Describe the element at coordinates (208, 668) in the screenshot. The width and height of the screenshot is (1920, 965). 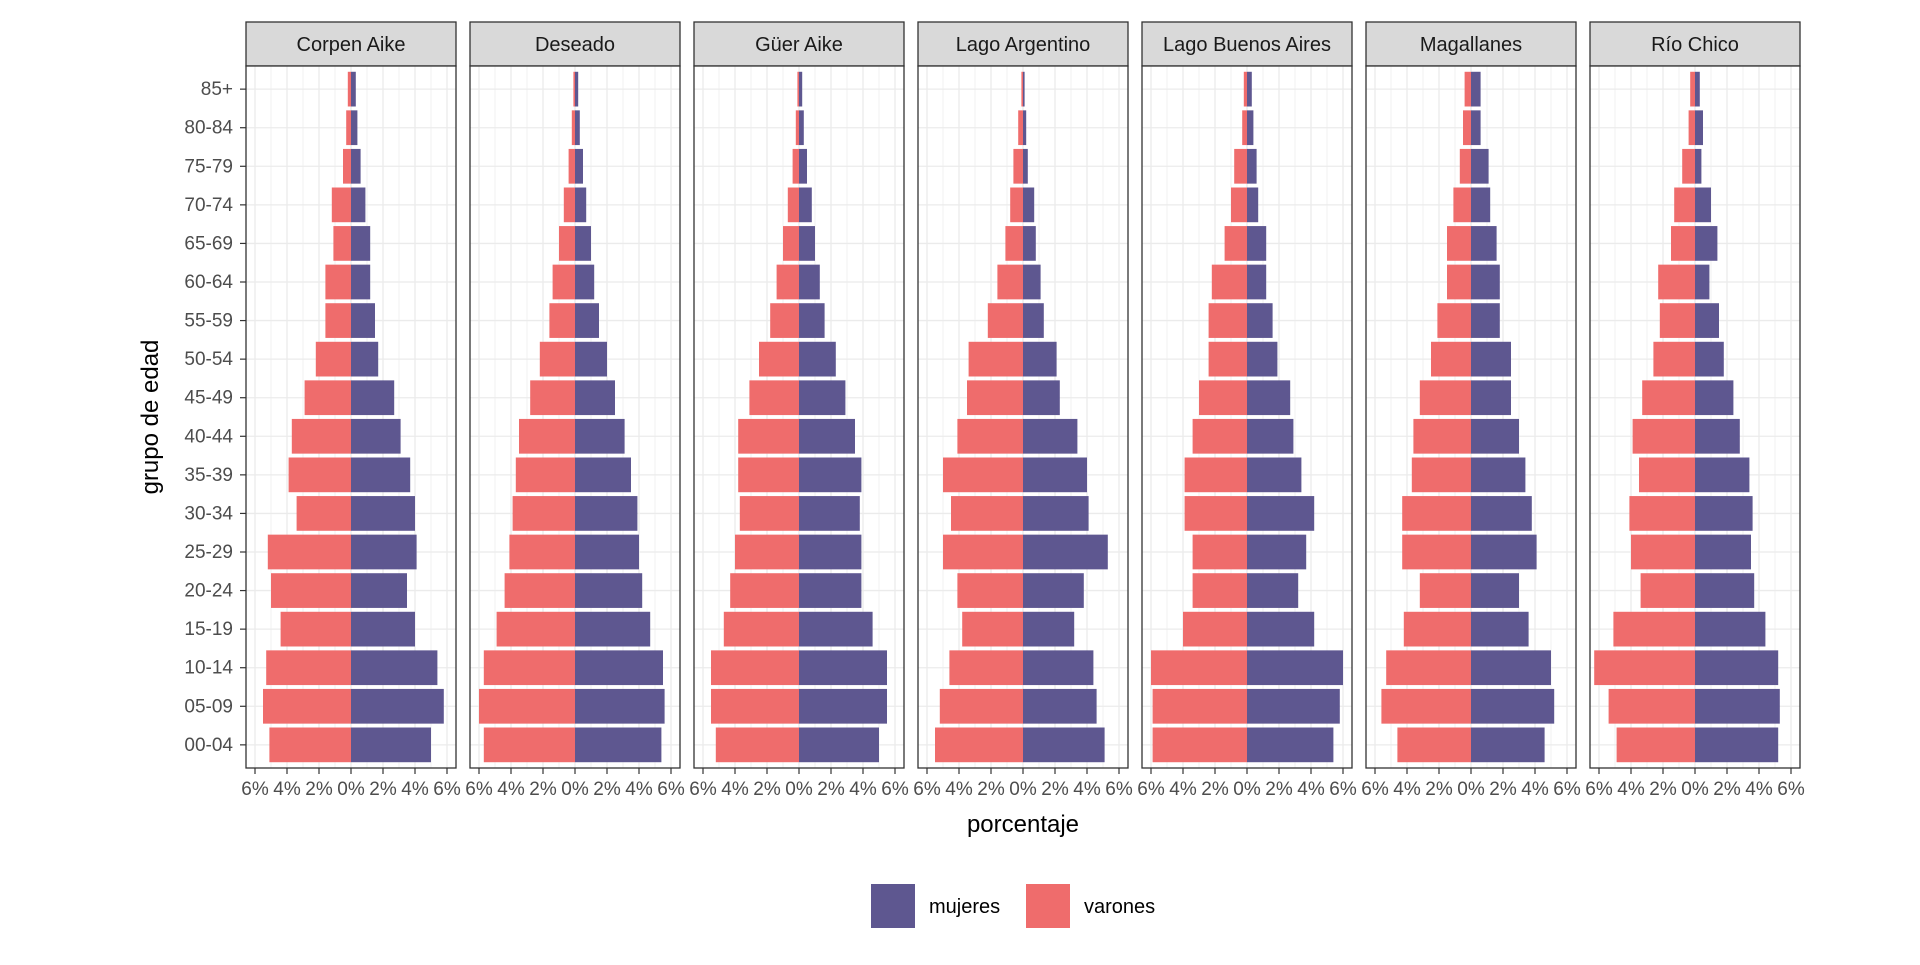
I see `y-tick-label: 10-14` at that location.